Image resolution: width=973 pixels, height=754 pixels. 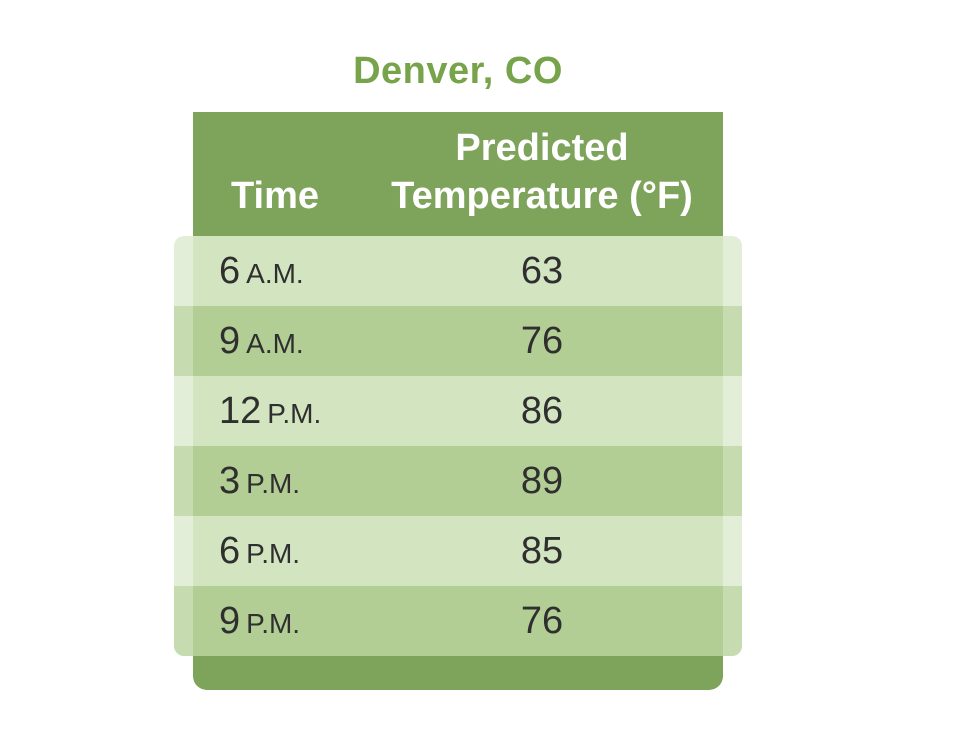 I want to click on table-row: 12 P.M. 86, so click(x=458, y=411).